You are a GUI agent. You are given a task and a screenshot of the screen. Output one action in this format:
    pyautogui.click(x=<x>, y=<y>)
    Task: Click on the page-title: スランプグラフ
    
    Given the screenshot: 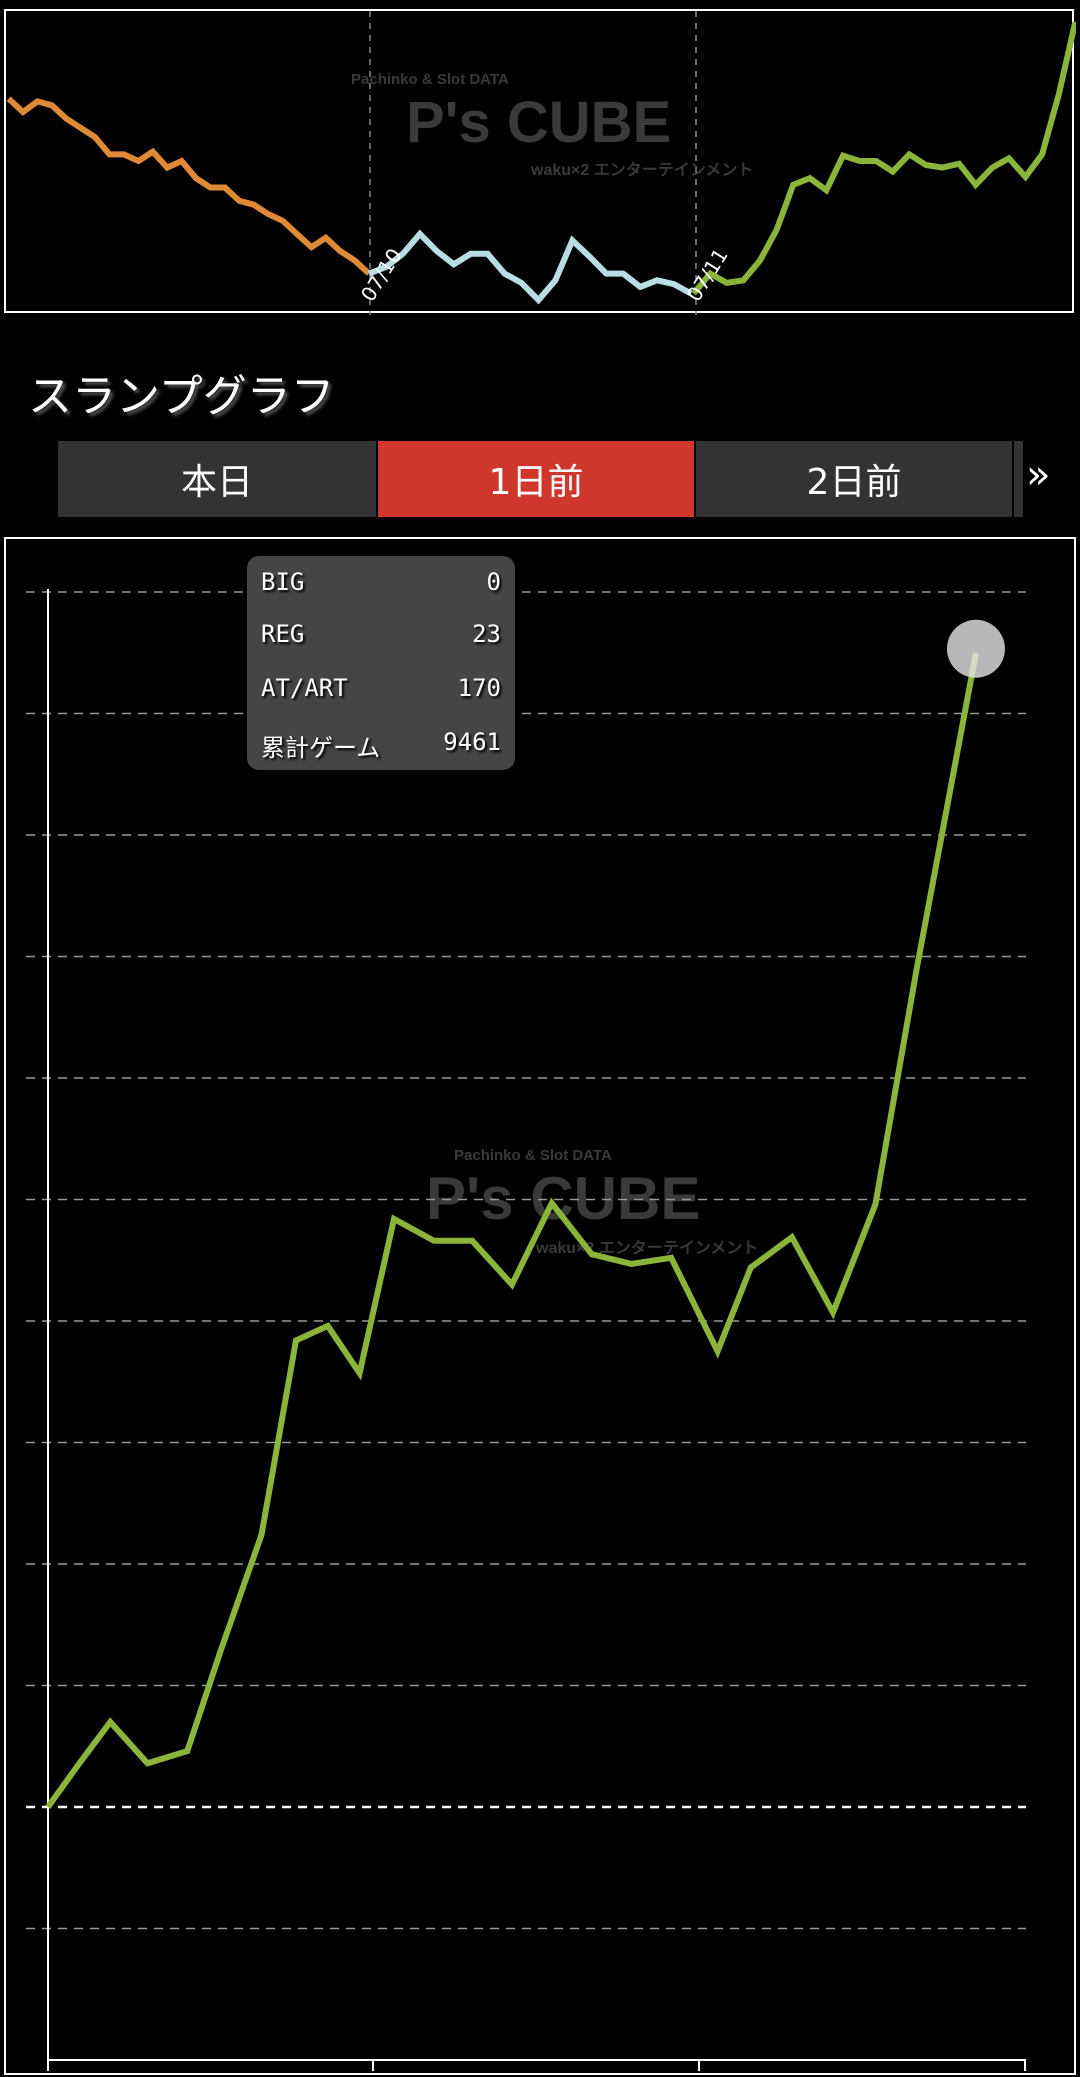 What is the action you would take?
    pyautogui.click(x=181, y=396)
    